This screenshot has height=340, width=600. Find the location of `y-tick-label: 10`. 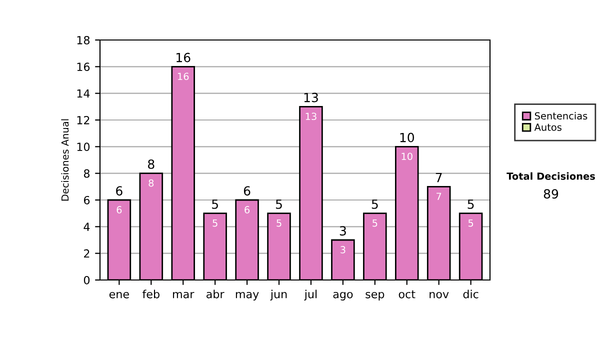

y-tick-label: 10 is located at coordinates (83, 147).